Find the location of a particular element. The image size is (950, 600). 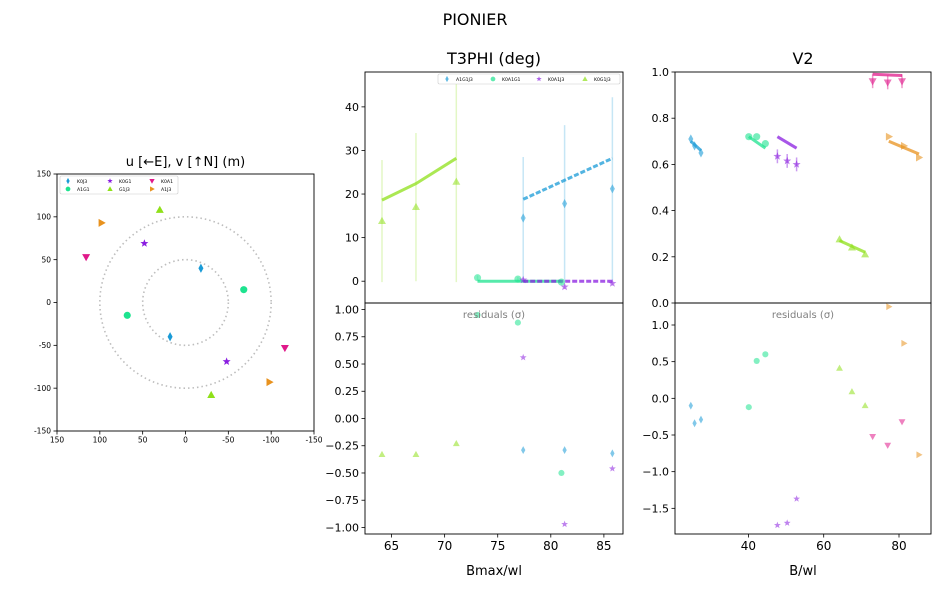

y-tick-label: 40 is located at coordinates (352, 107).